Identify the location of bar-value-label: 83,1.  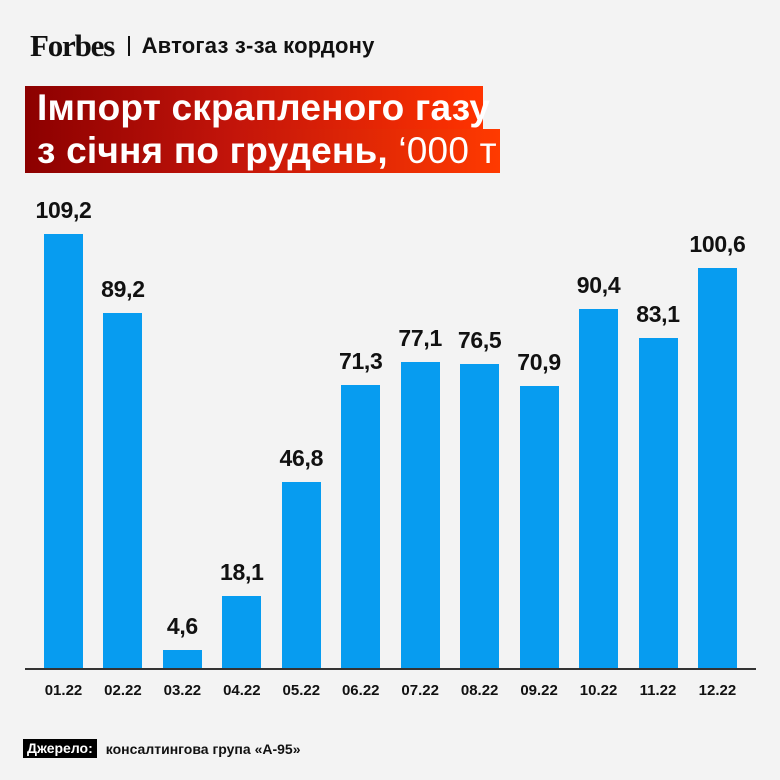
(658, 313).